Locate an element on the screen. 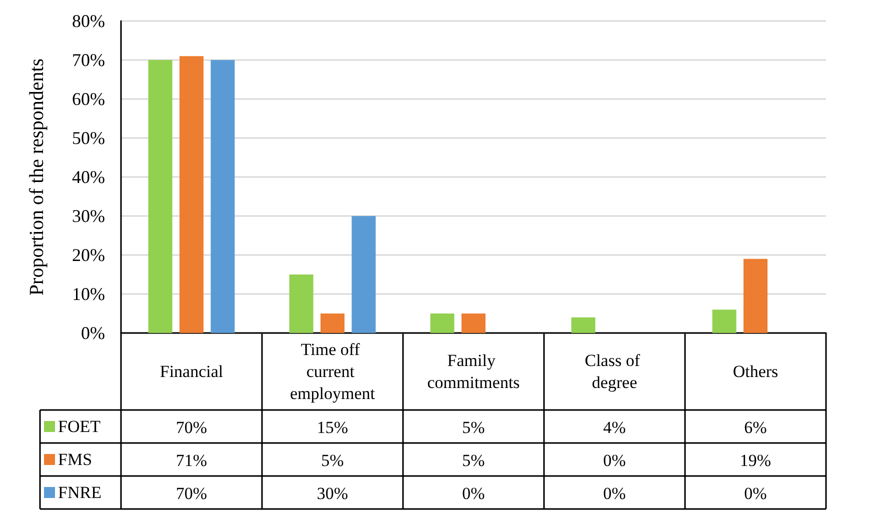 The image size is (879, 516). y-tick-label: 0% is located at coordinates (93, 333).